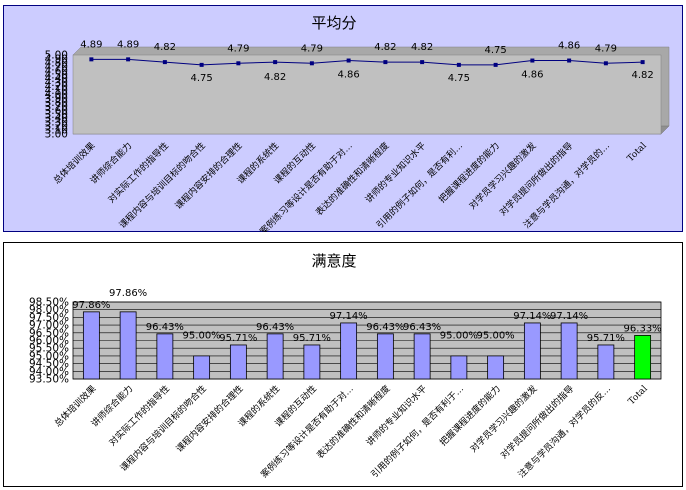 This screenshot has height=490, width=686. What do you see at coordinates (49, 318) in the screenshot?
I see `y-tick-label: 97.50%` at bounding box center [49, 318].